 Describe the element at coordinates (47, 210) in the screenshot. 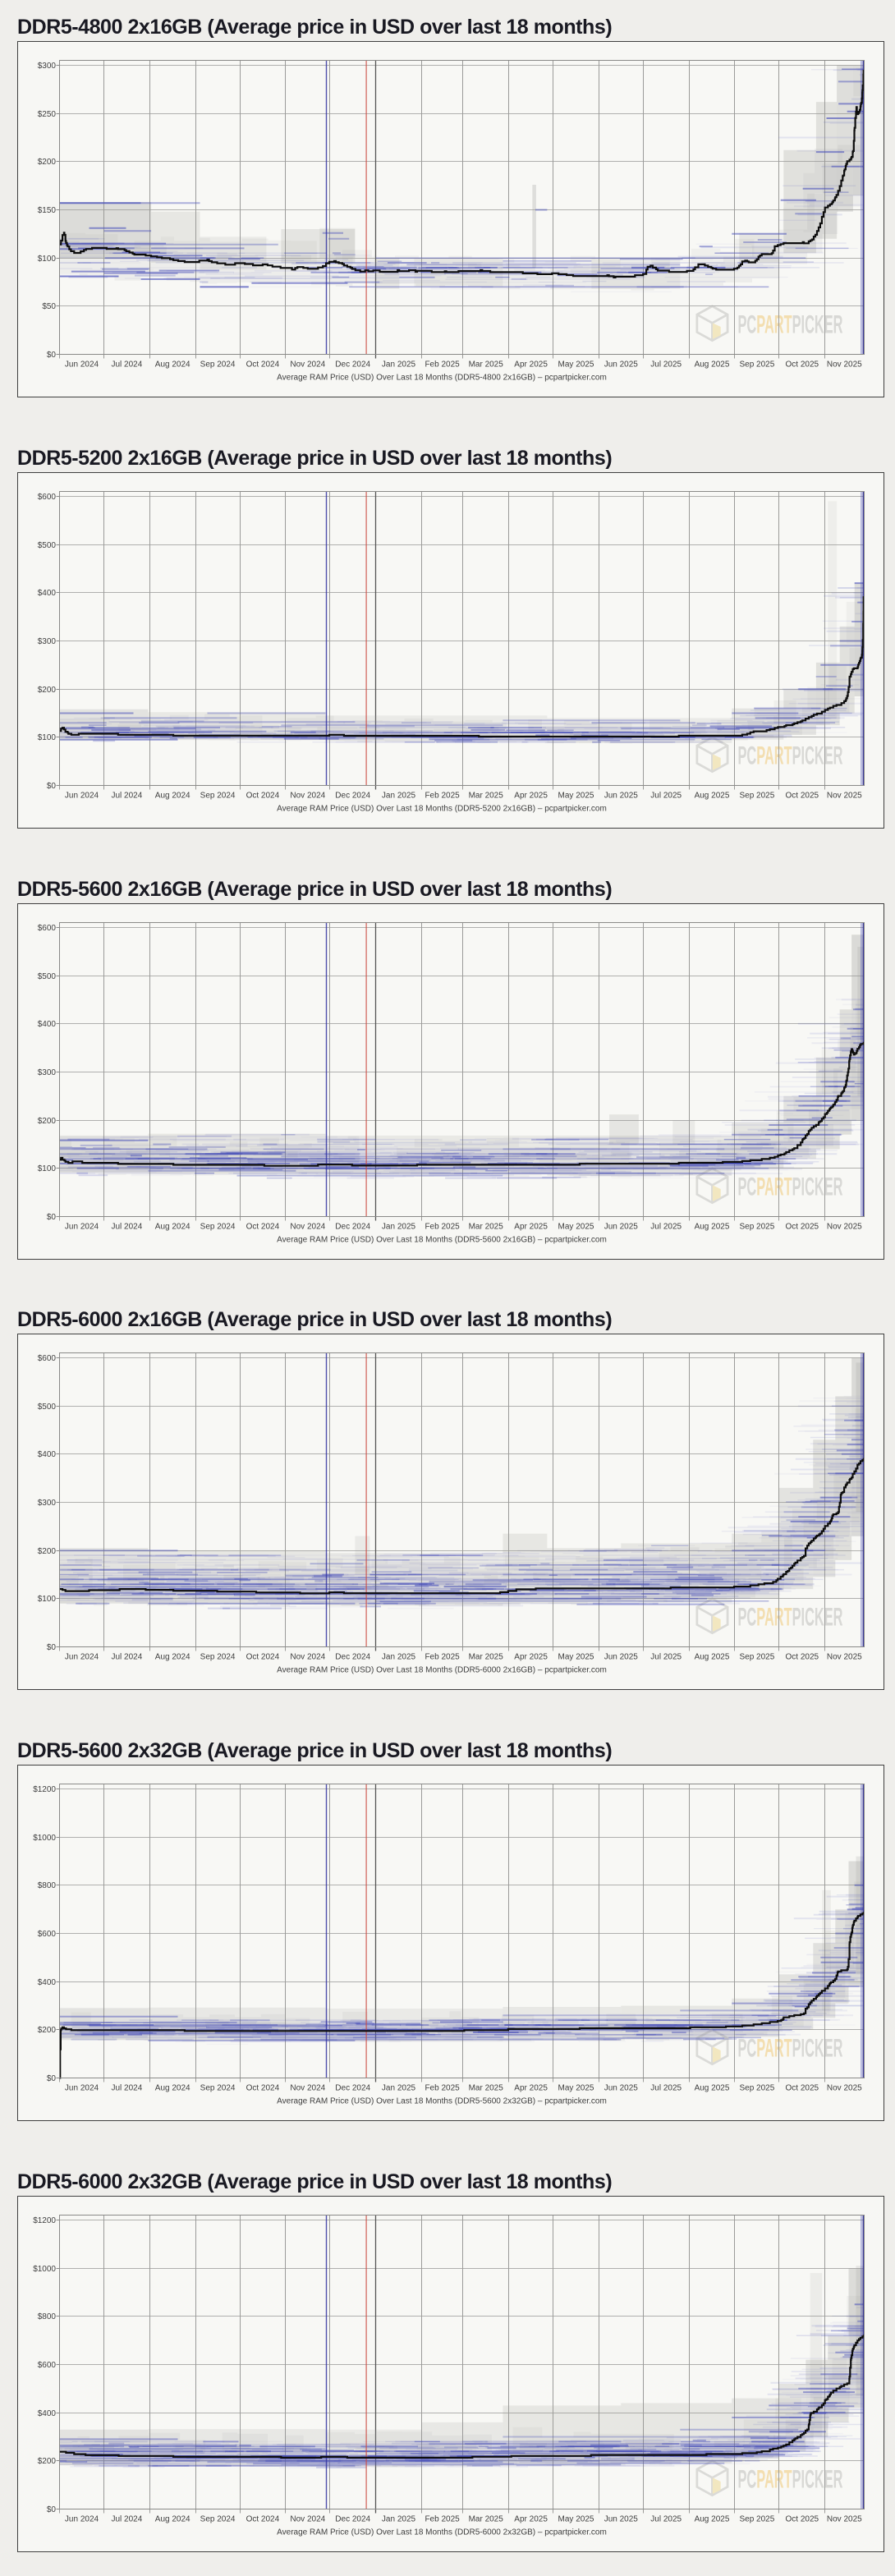

I see `svg-text: $150` at that location.